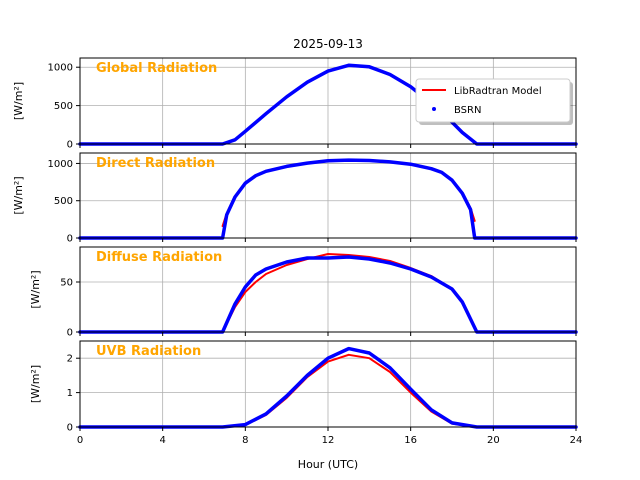 The height and width of the screenshot is (480, 640). What do you see at coordinates (155, 163) in the screenshot?
I see `panel-label: Direct Radiation` at bounding box center [155, 163].